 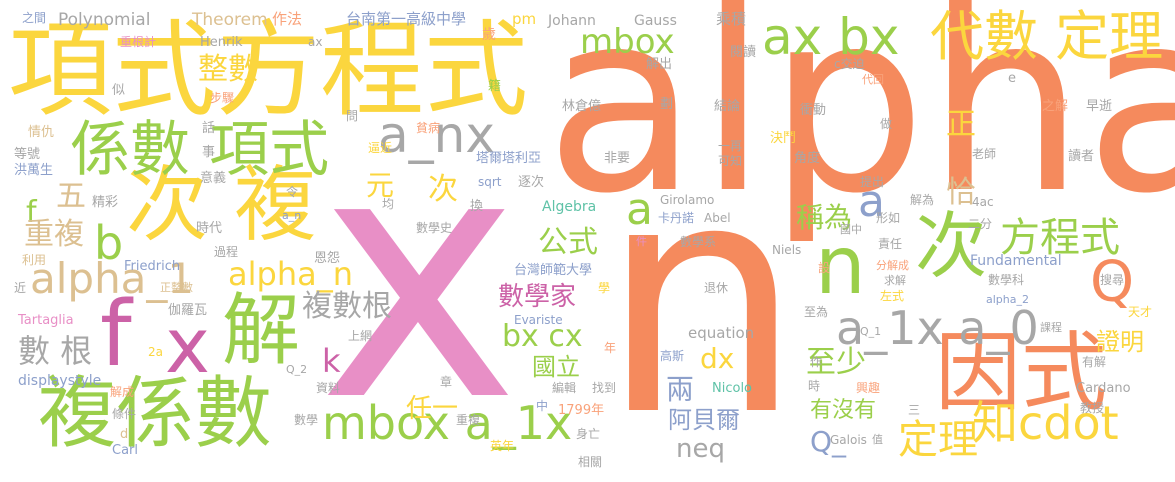 What do you see at coordinates (124, 434) in the screenshot?
I see `word-d: d` at bounding box center [124, 434].